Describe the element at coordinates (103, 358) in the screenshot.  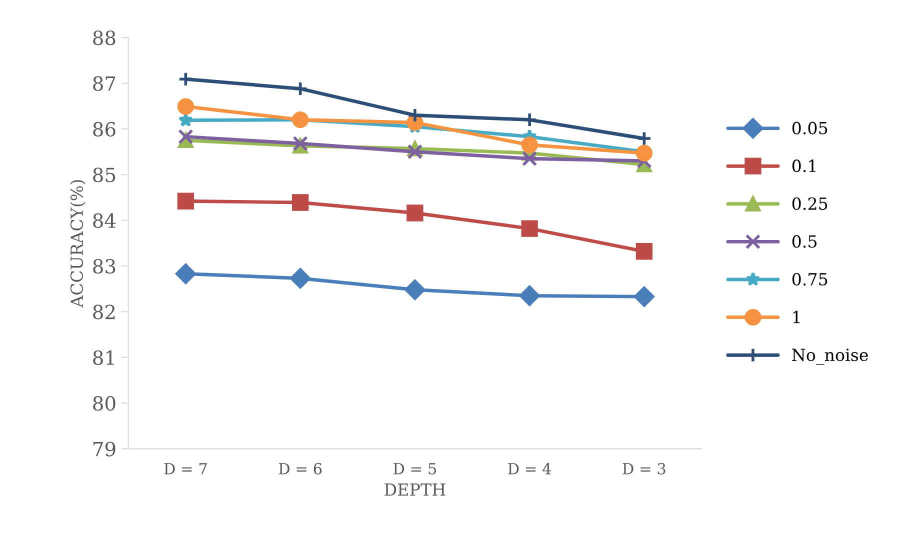
I see `y-tick-label: 81` at that location.